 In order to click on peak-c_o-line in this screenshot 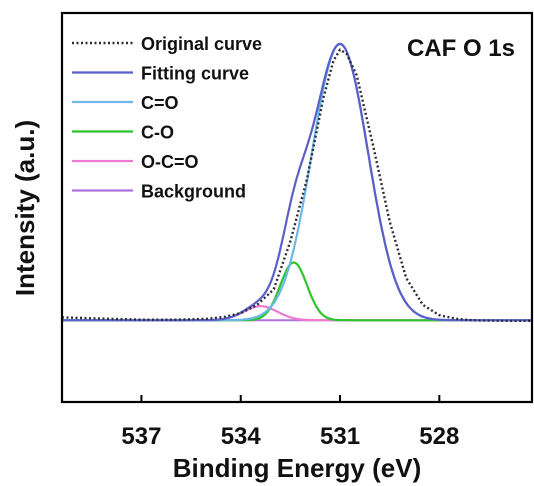, I will do `click(297, 291)`.